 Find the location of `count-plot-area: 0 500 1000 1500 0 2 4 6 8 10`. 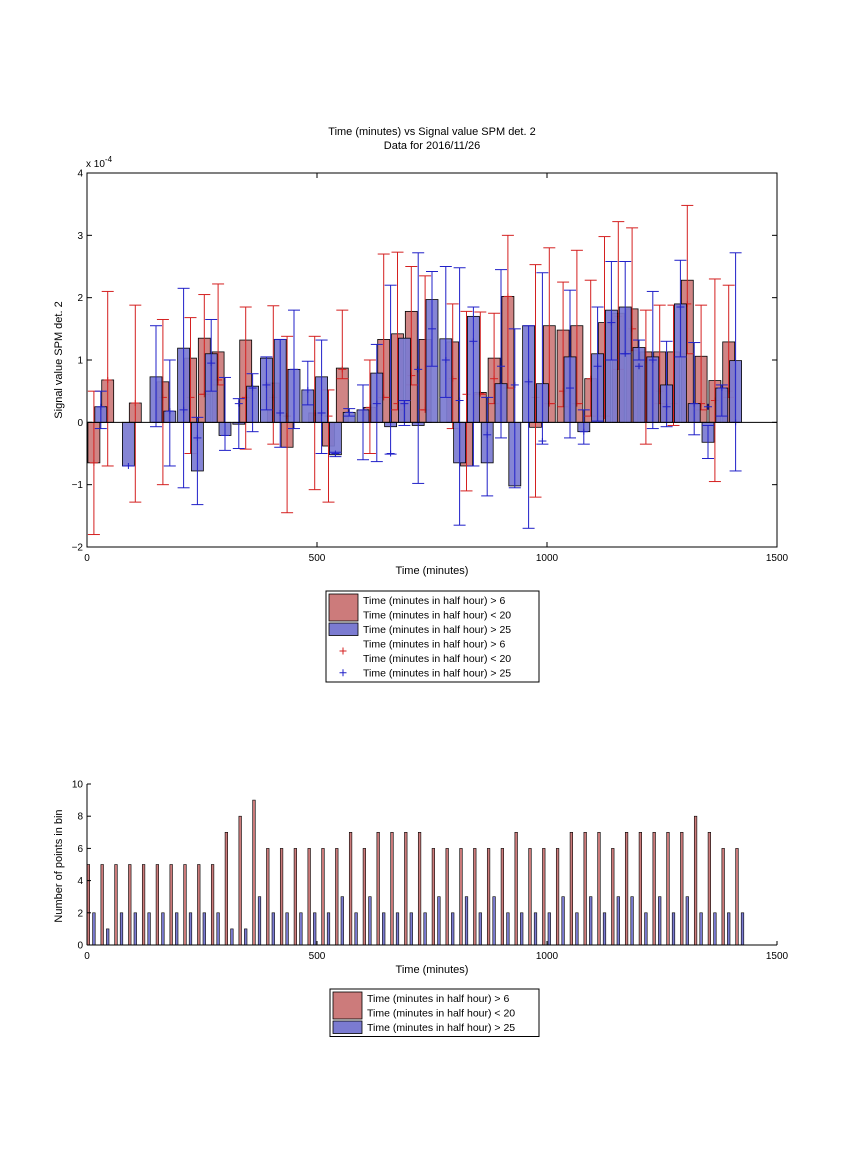

count-plot-area: 0 500 1000 1500 0 2 4 6 8 10 is located at coordinates (430, 871).